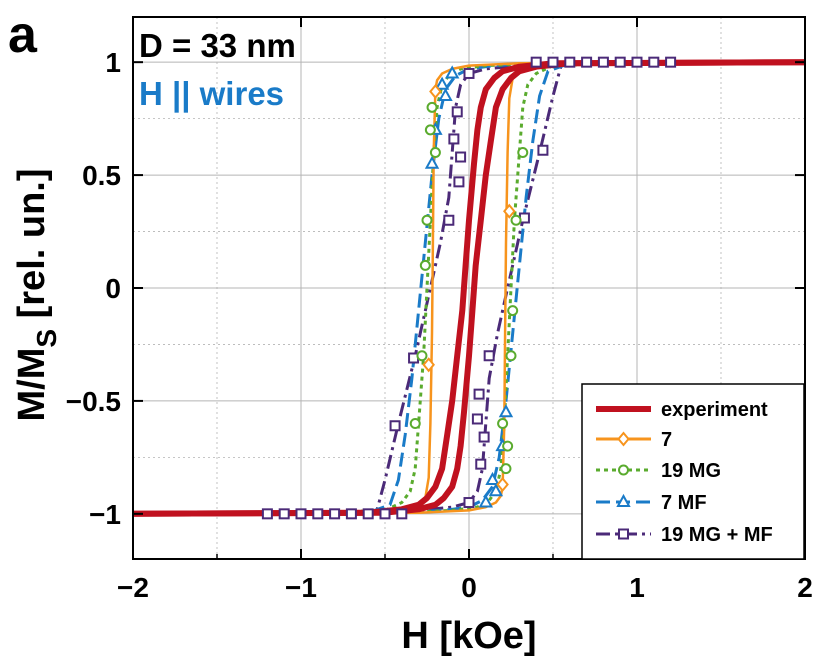  Describe the element at coordinates (717, 535) in the screenshot. I see `legend-label: 19 MG + MF` at that location.